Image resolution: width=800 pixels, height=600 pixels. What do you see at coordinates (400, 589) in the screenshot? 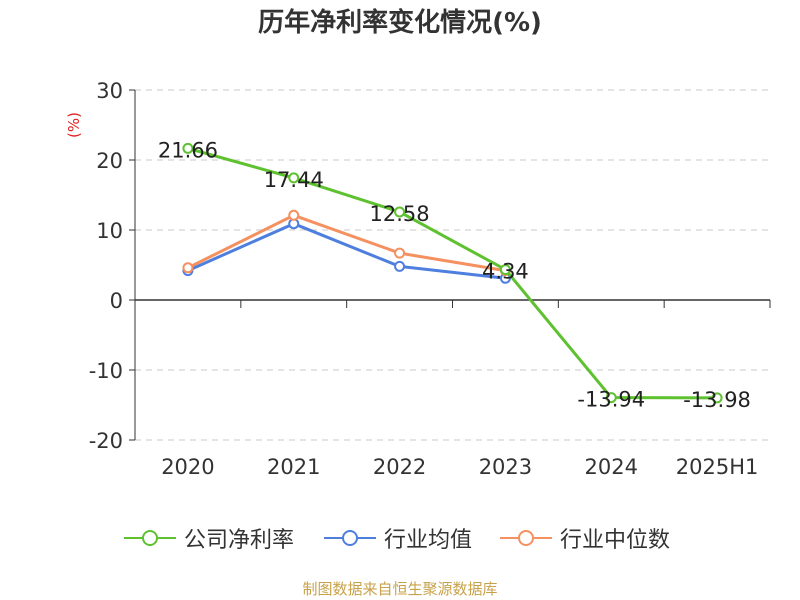
I see `watermark: 制图数据来自恒生聚源数据库` at bounding box center [400, 589].